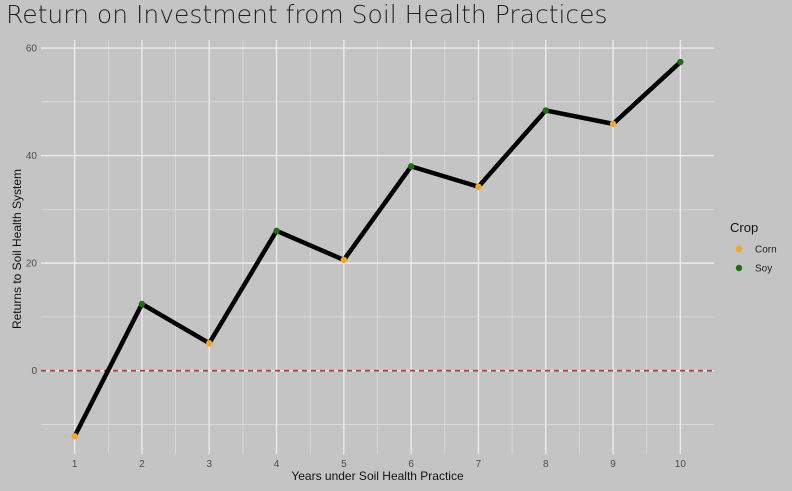 This screenshot has height=491, width=792. What do you see at coordinates (142, 464) in the screenshot?
I see `x-tick-label: 2` at bounding box center [142, 464].